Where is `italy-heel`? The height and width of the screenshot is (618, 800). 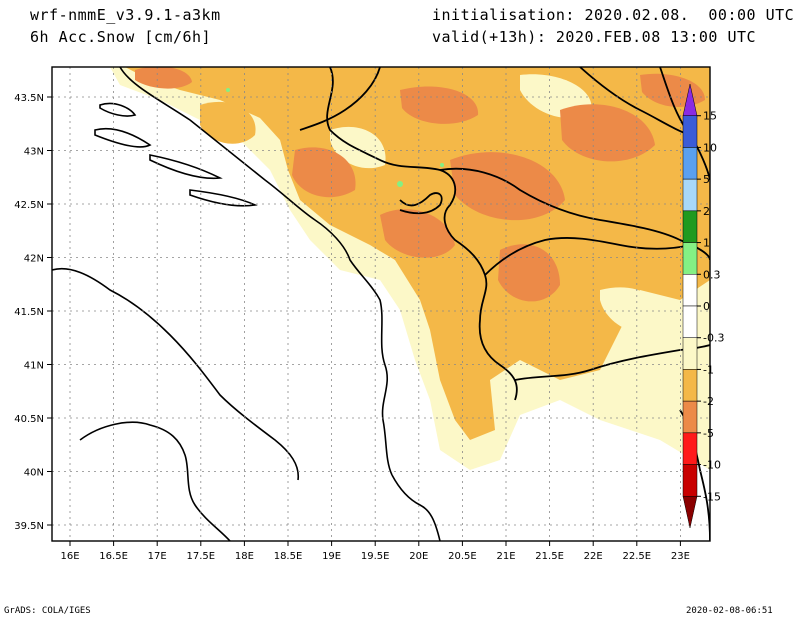 italy-heel is located at coordinates (155, 481).